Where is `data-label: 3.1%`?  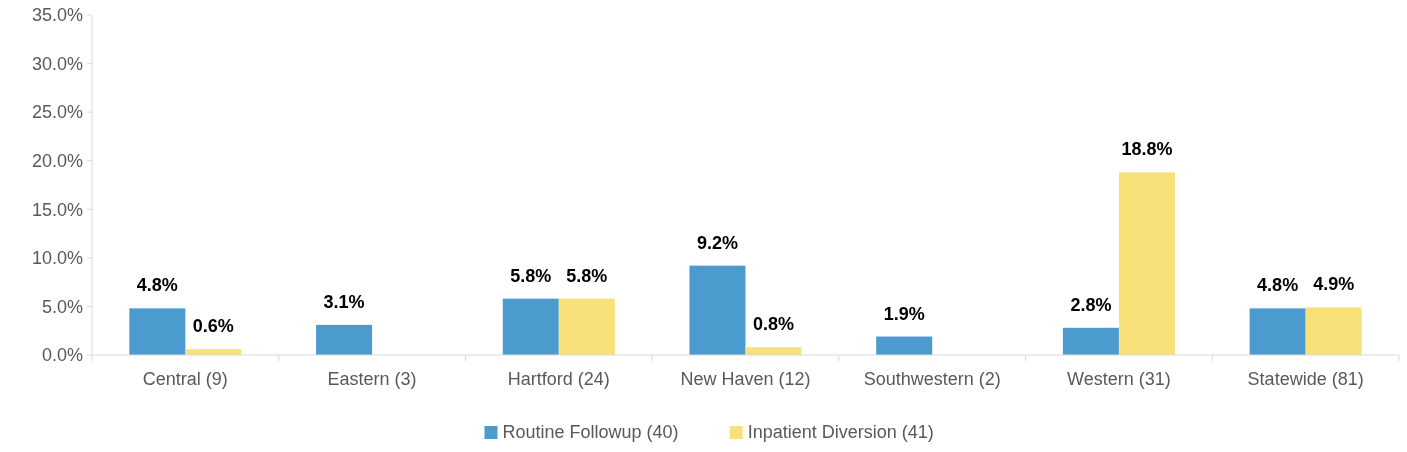 data-label: 3.1% is located at coordinates (344, 301).